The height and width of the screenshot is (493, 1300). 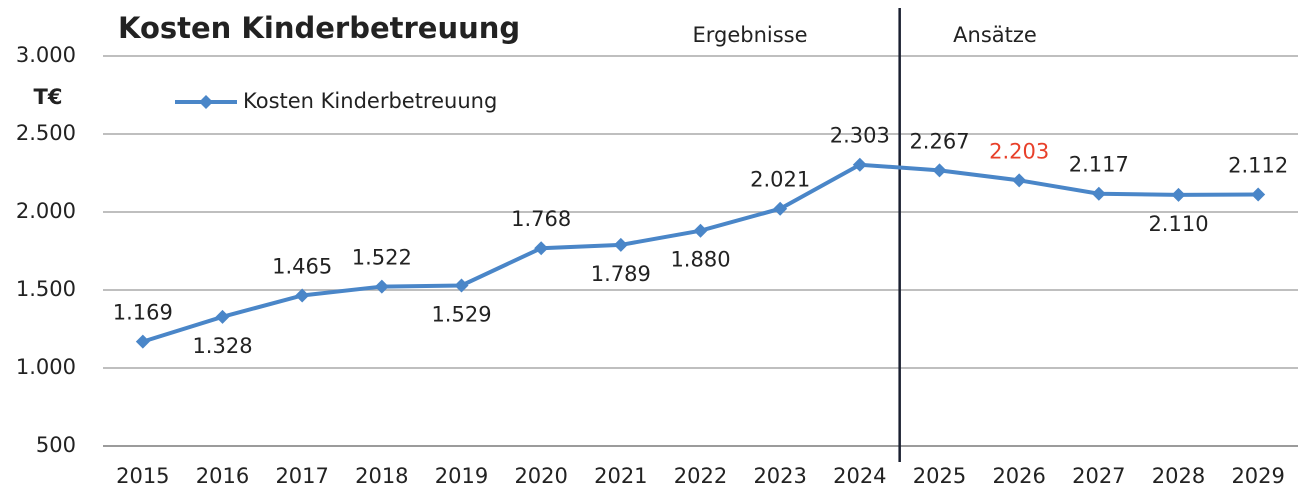 I want to click on y-tick-label: 3.000, so click(x=46, y=55).